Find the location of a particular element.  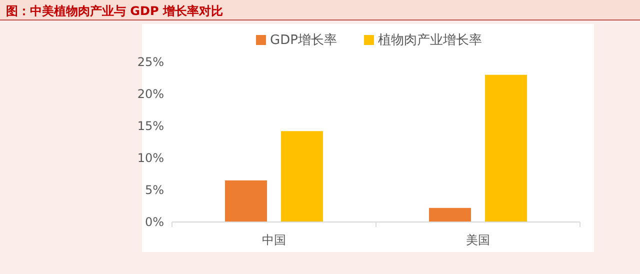

x-tick-label: 中国 is located at coordinates (274, 240).